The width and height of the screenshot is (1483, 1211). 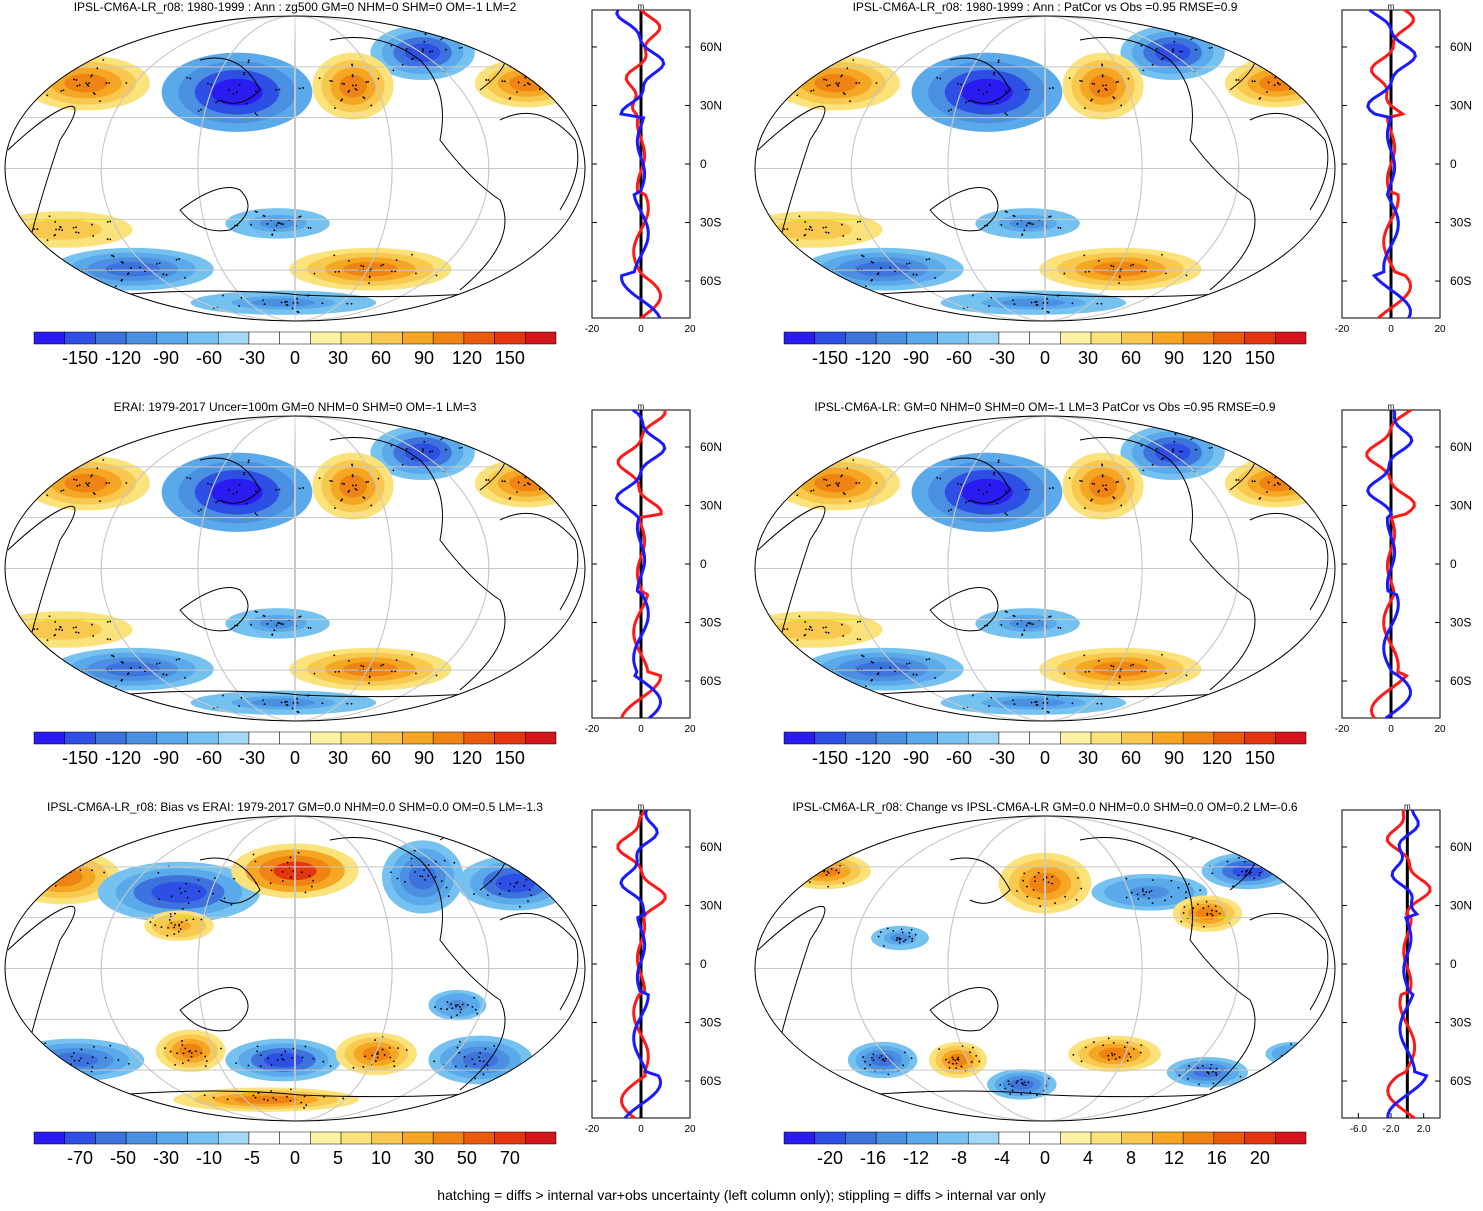 I want to click on y-tick-label: 60S, so click(x=1460, y=681).